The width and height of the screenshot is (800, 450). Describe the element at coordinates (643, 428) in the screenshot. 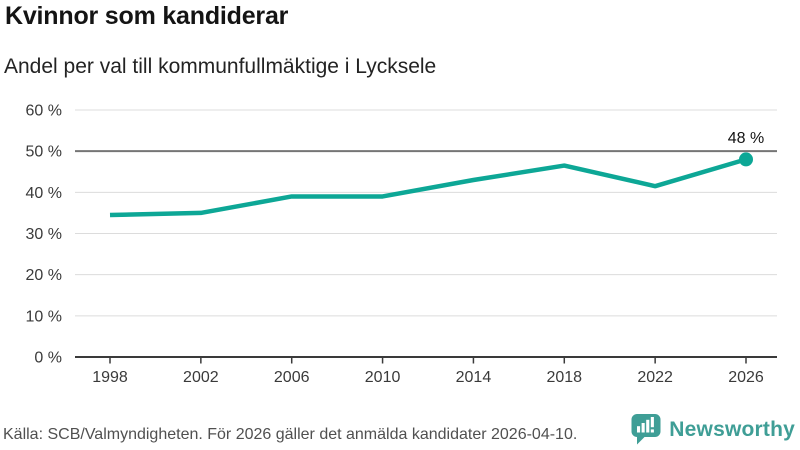

I see `bar-medium` at that location.